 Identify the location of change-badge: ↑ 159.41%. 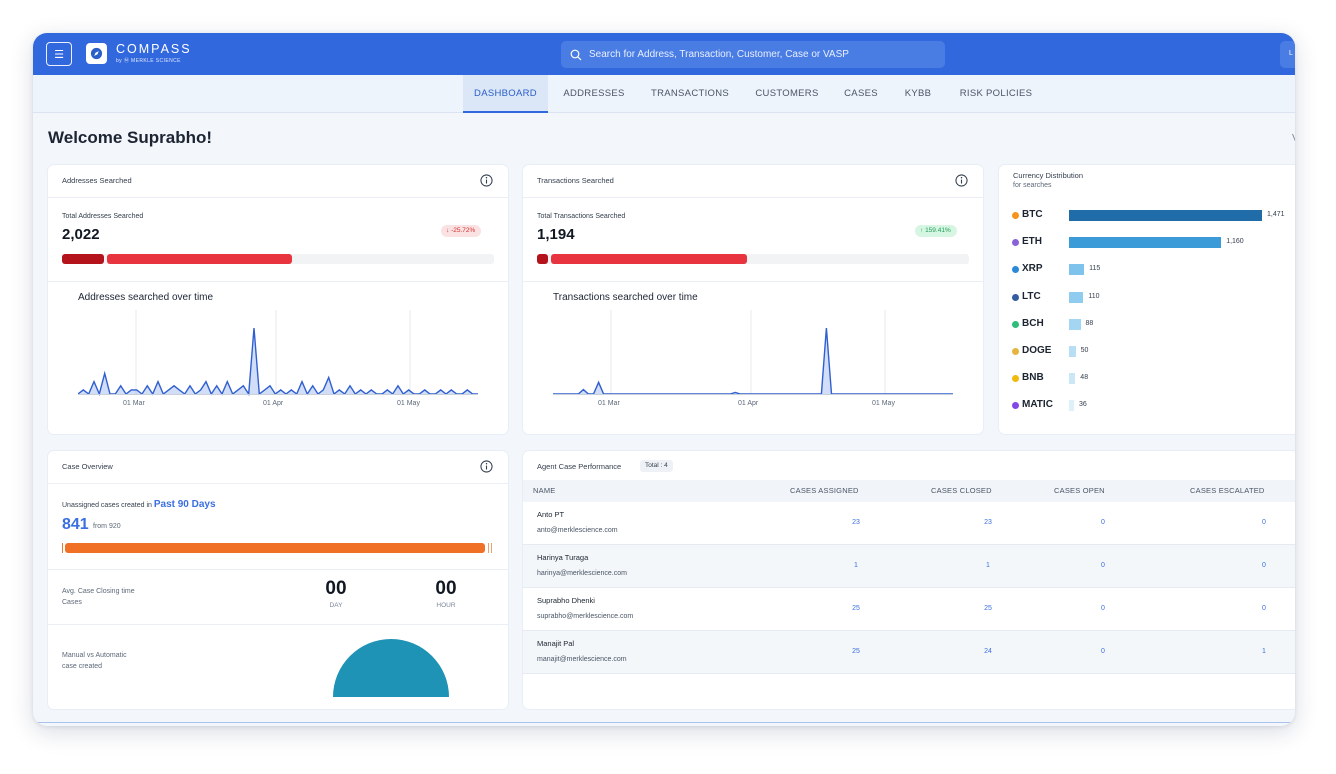
(936, 231).